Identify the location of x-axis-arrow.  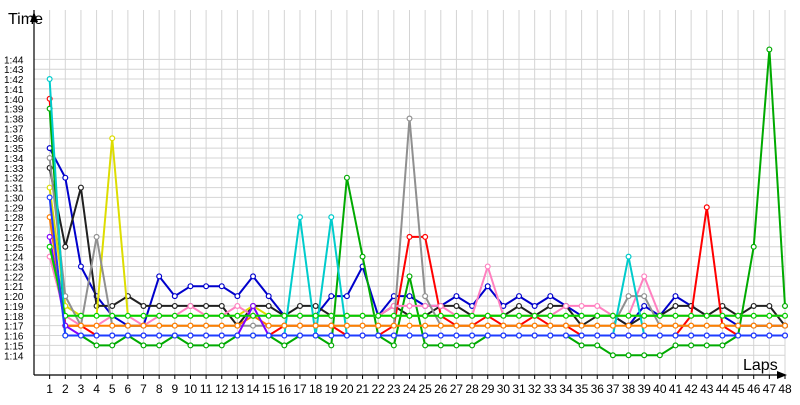
(782, 375).